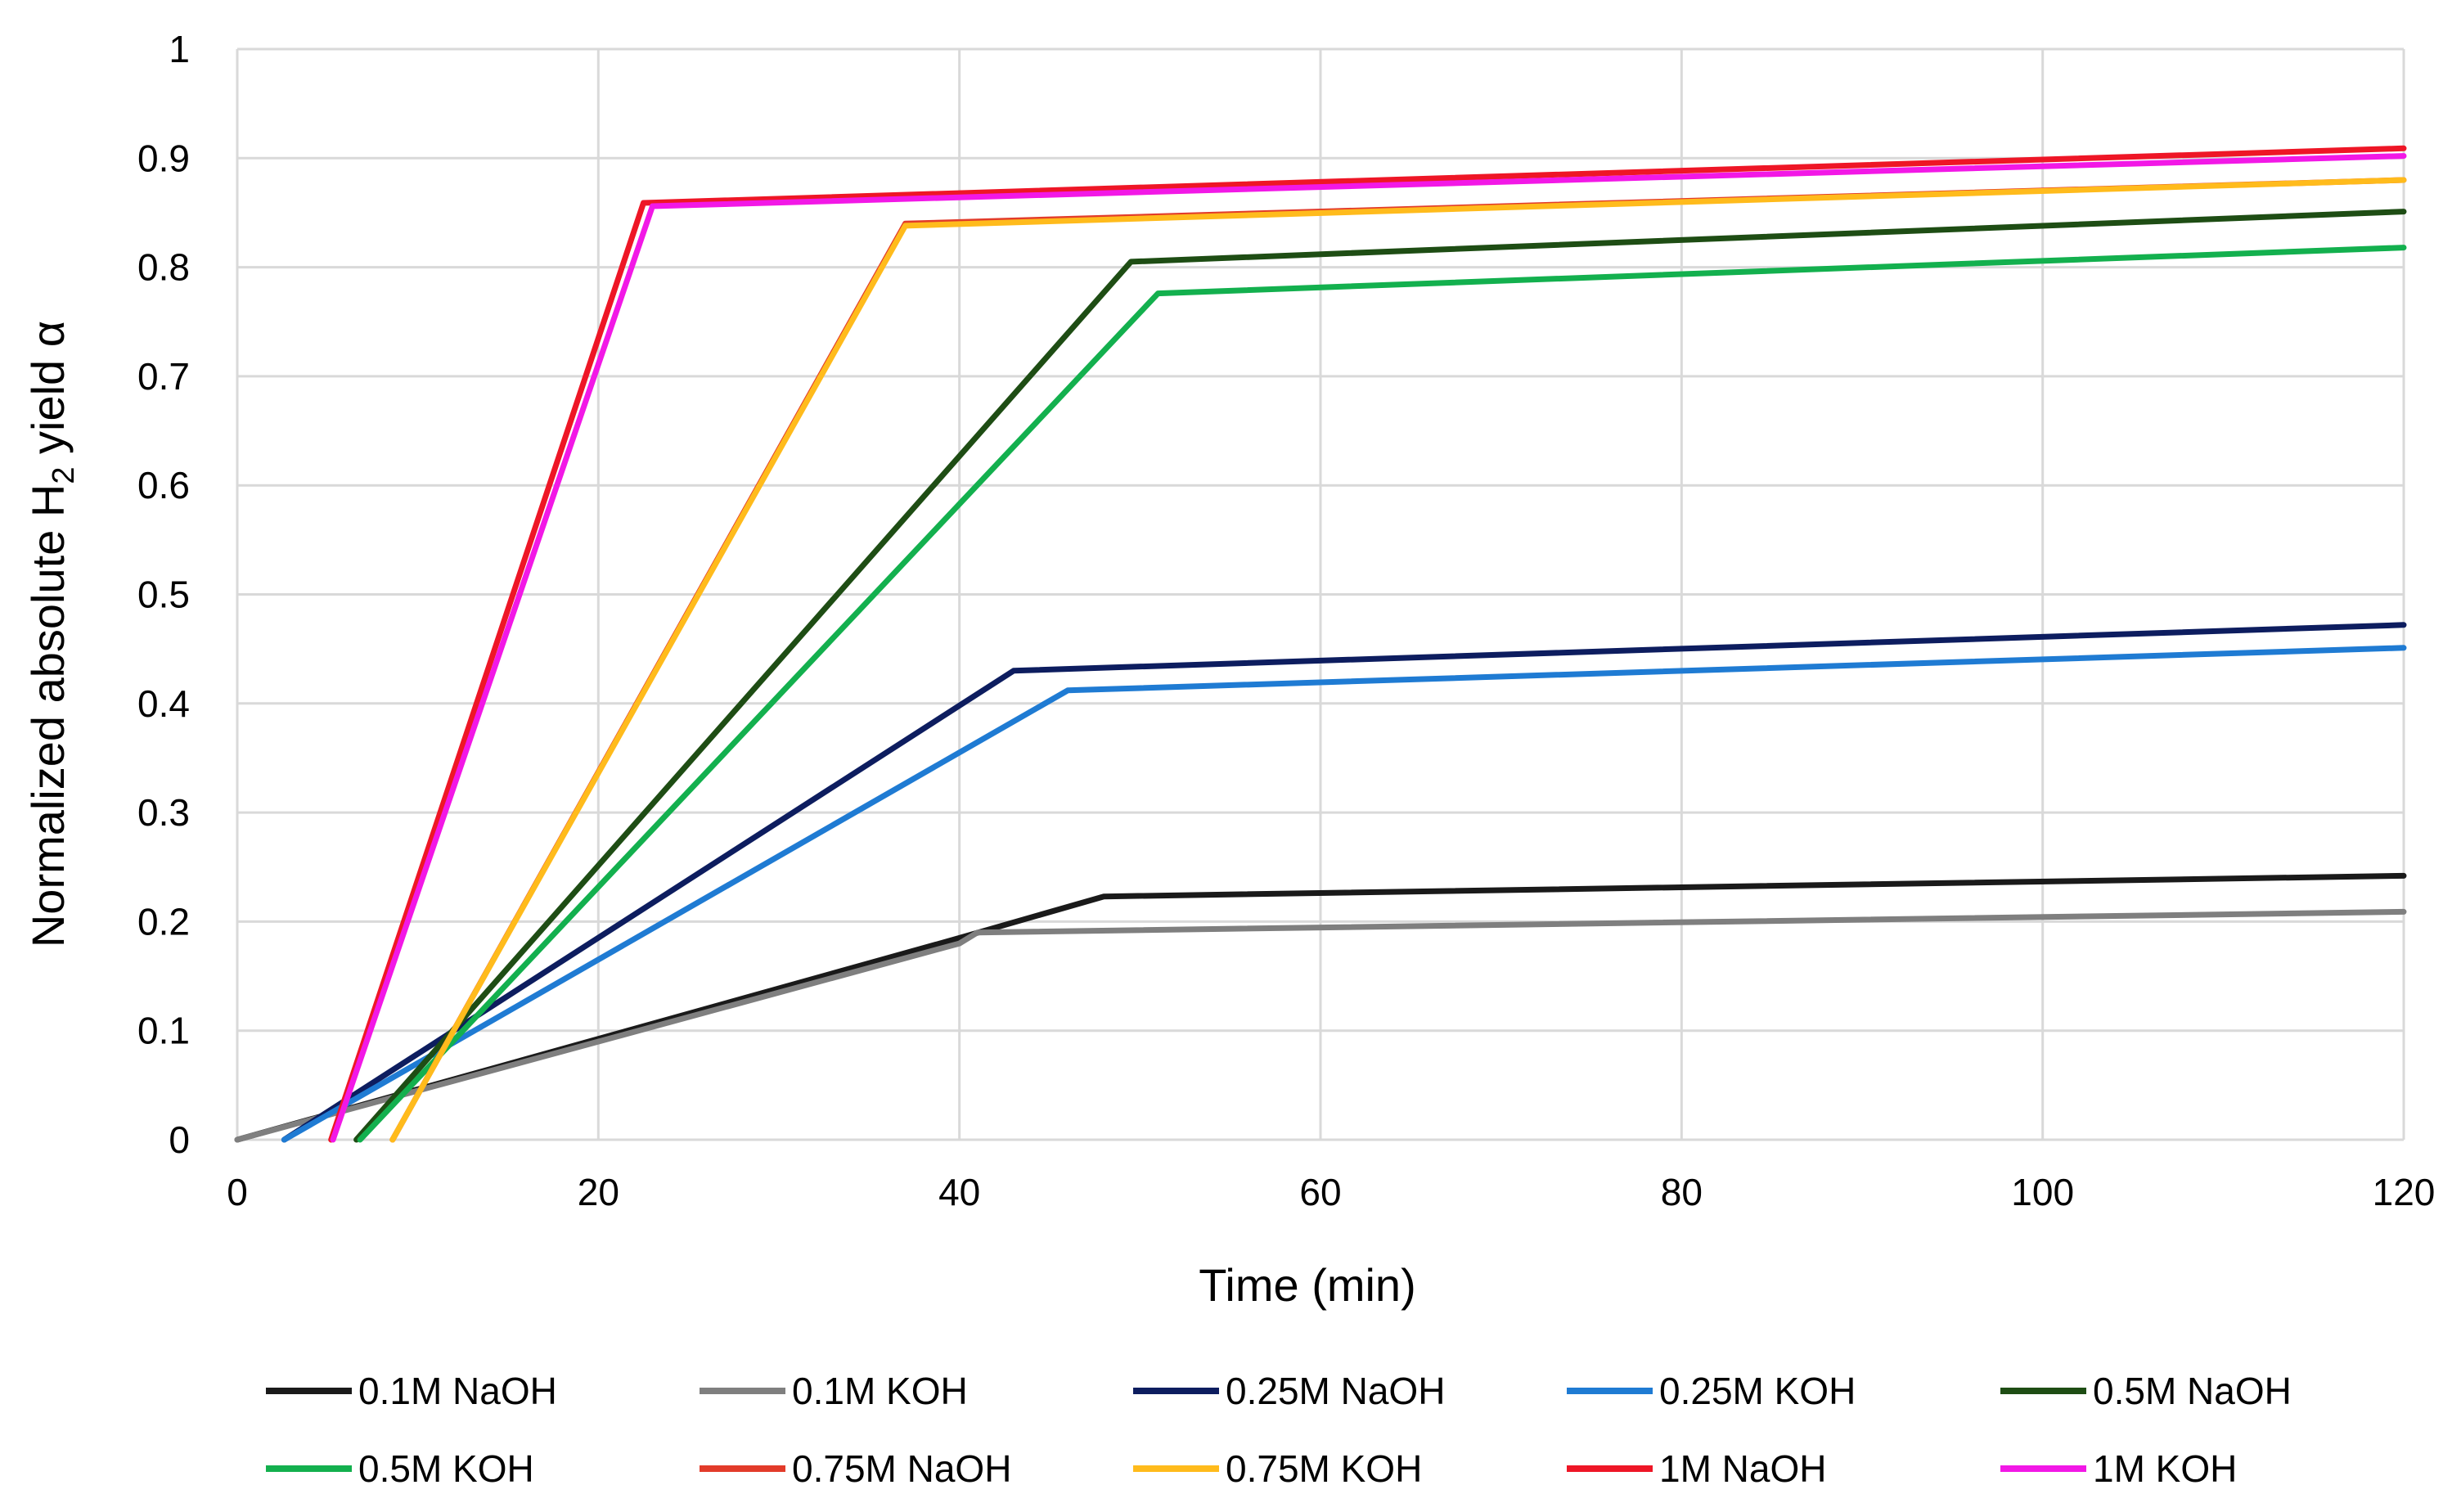 The image size is (2452, 1512). What do you see at coordinates (163, 485) in the screenshot?
I see `y-tick-label: 0.6` at bounding box center [163, 485].